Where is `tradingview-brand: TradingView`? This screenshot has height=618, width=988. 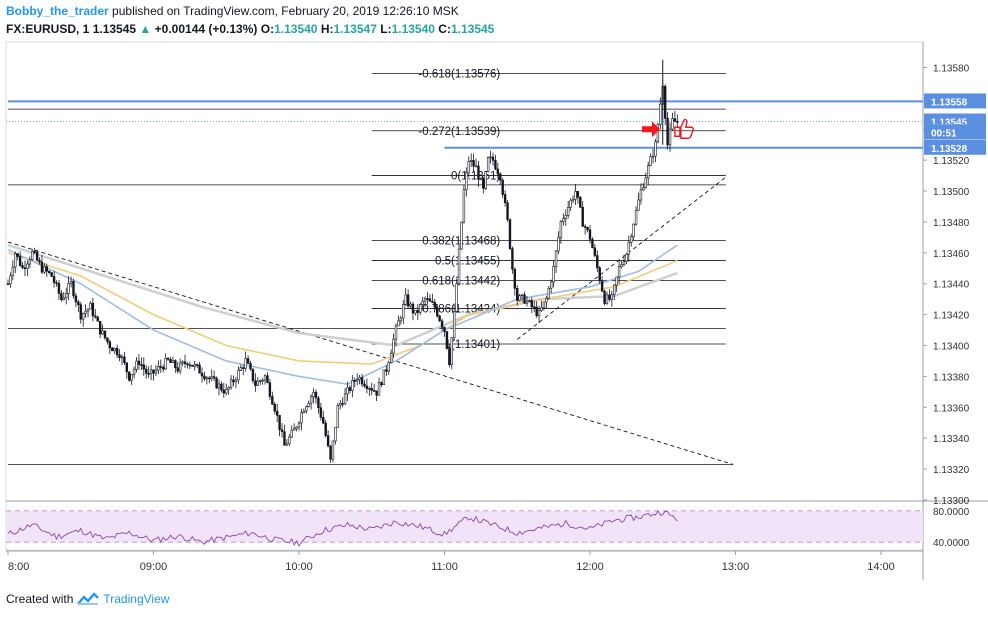
tradingview-brand: TradingView is located at coordinates (136, 599).